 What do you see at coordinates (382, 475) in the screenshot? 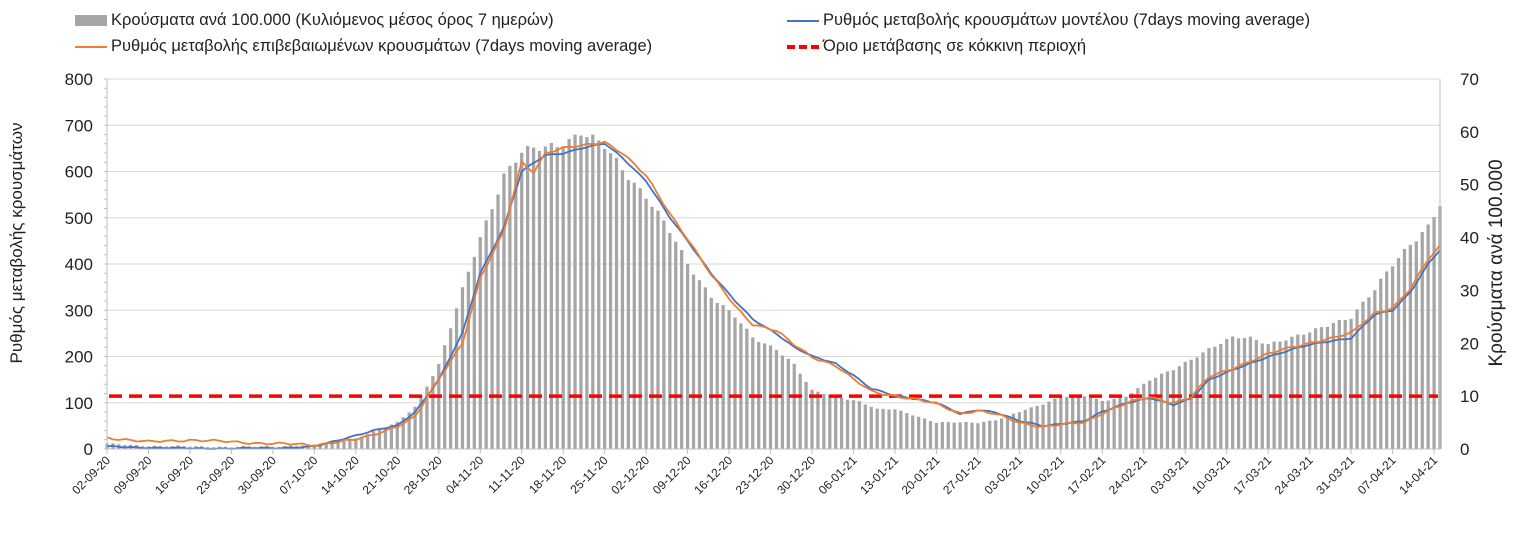
I see `x-tick-label: 21-10-20` at bounding box center [382, 475].